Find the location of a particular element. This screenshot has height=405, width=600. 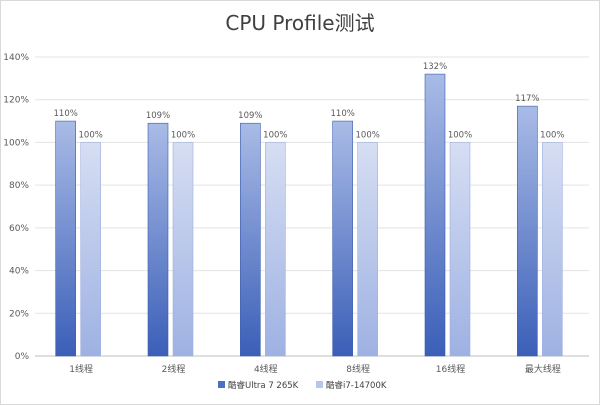

data-label: 117% is located at coordinates (527, 99).